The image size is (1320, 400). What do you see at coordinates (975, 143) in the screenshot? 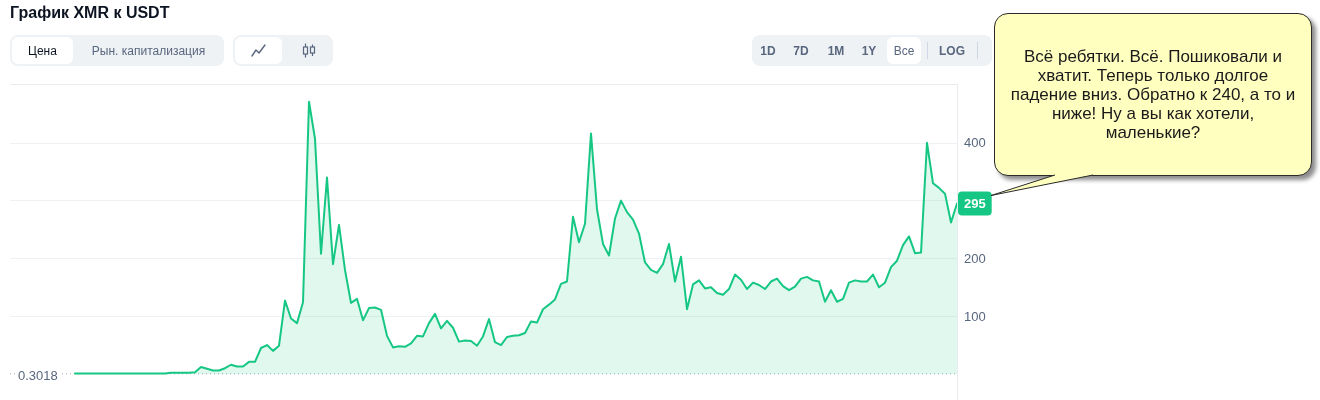
I see `y-tick-label: 400` at bounding box center [975, 143].